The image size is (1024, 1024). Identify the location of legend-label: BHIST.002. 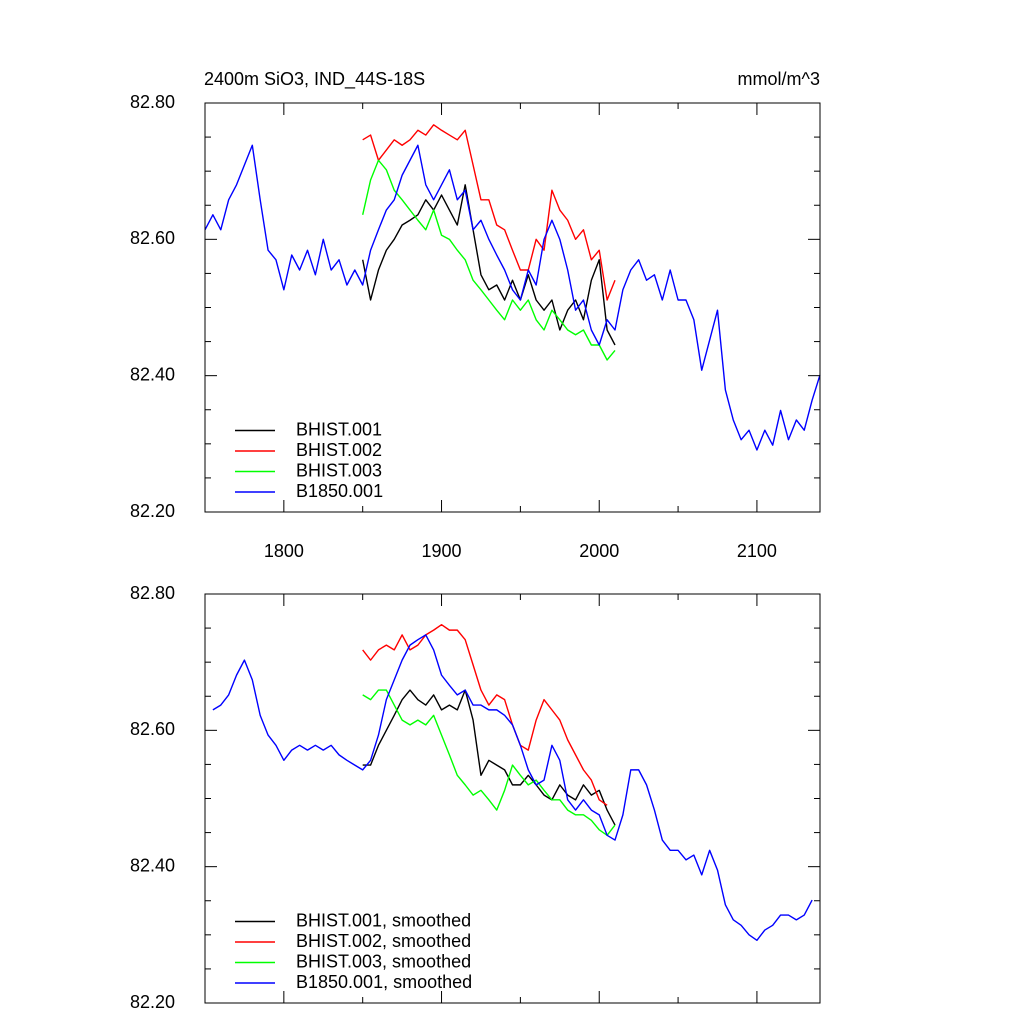
(339, 450).